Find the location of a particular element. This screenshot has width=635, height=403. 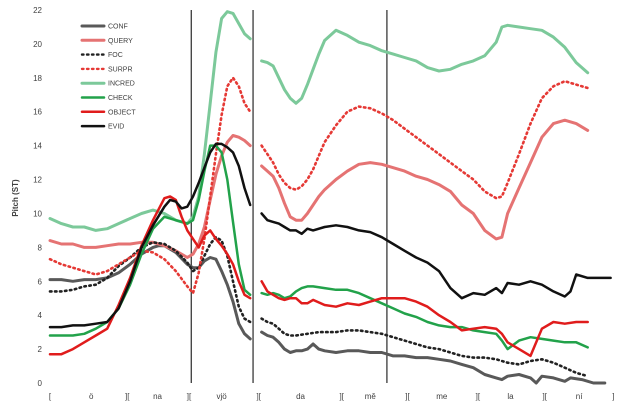

y-tick-label: 10 is located at coordinates (37, 213).